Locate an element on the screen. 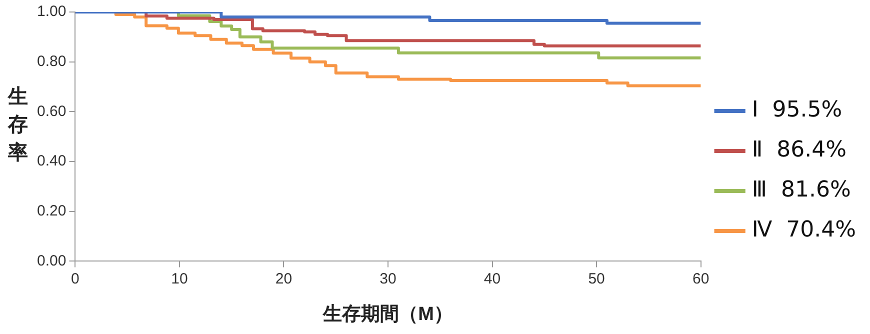 This screenshot has height=334, width=870. y-tick-label: 0.20 is located at coordinates (51, 211).